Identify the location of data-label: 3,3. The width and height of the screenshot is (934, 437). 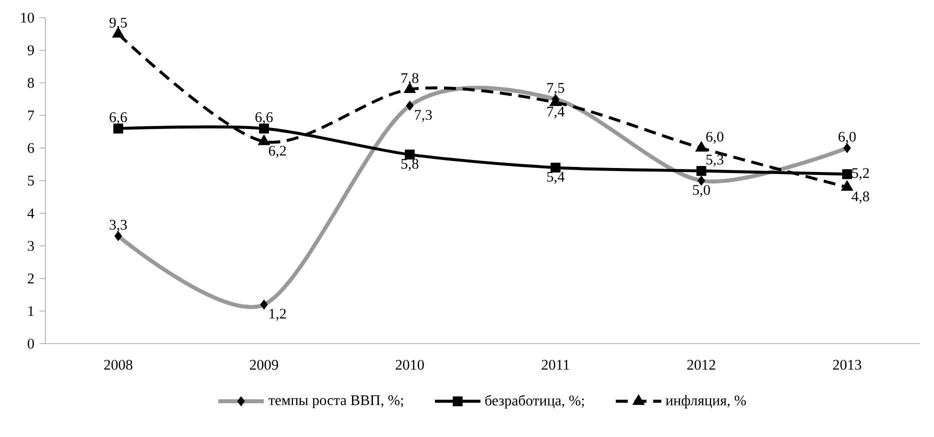
(118, 226).